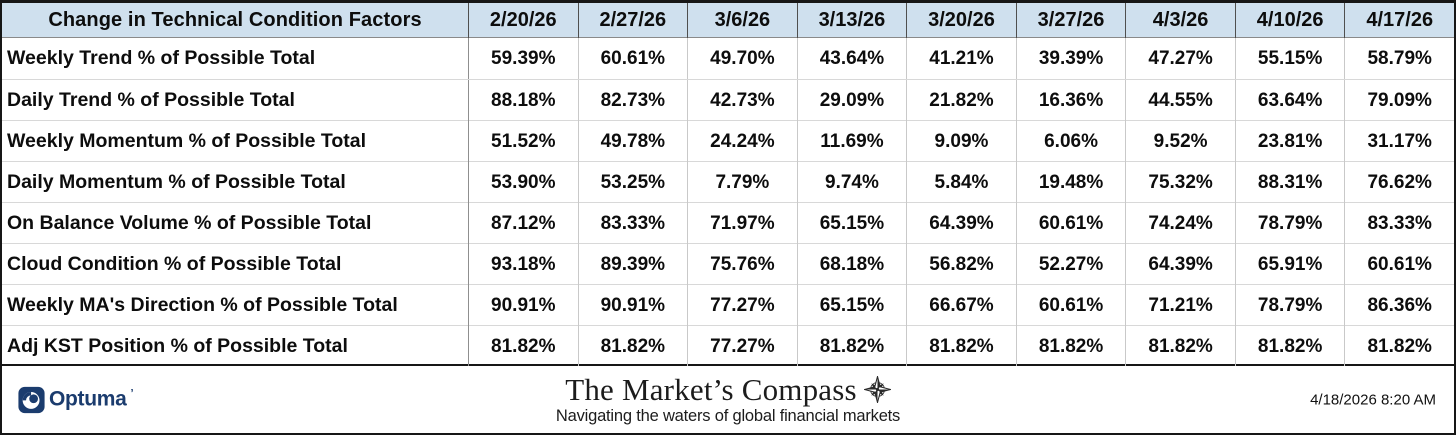 Image resolution: width=1456 pixels, height=435 pixels. Describe the element at coordinates (1180, 58) in the screenshot. I see `value-cell: 47.27%` at that location.